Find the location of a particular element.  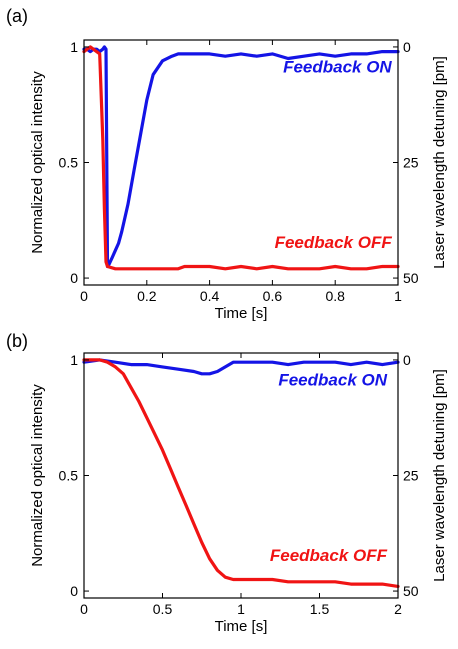

x-tick-label: 0.8 is located at coordinates (335, 296).